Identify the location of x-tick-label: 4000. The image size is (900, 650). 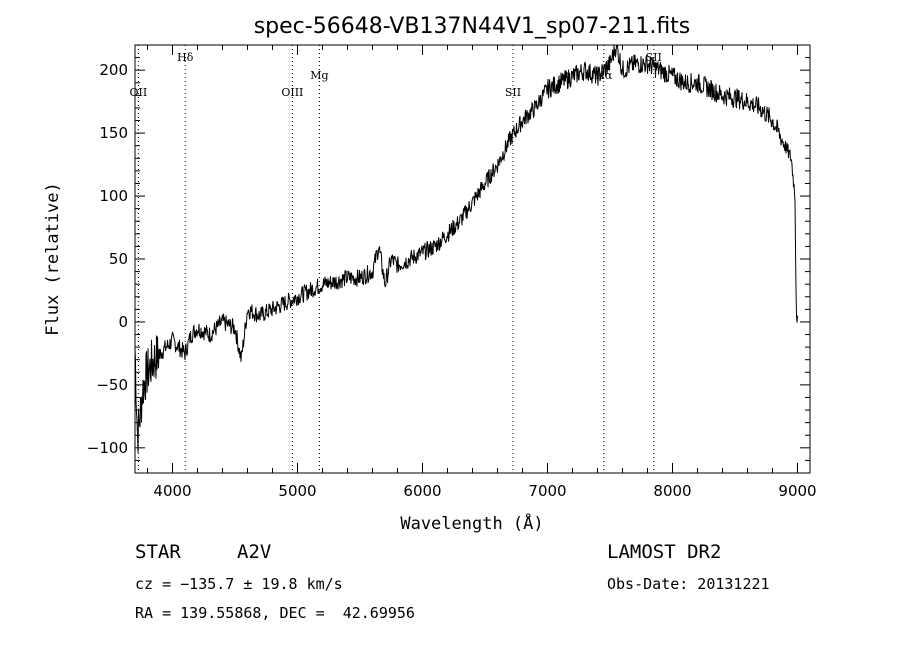
(172, 491).